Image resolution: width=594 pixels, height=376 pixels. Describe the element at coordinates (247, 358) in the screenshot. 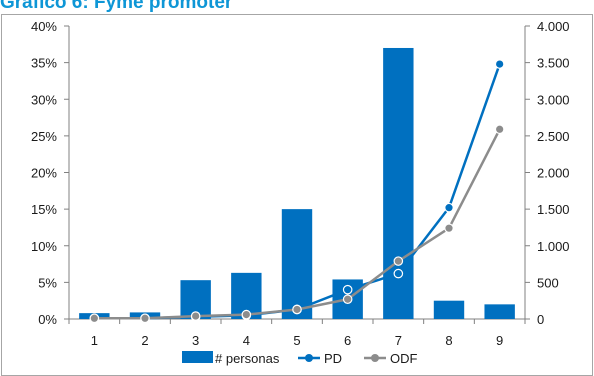

I see `legend-label: # personas` at that location.